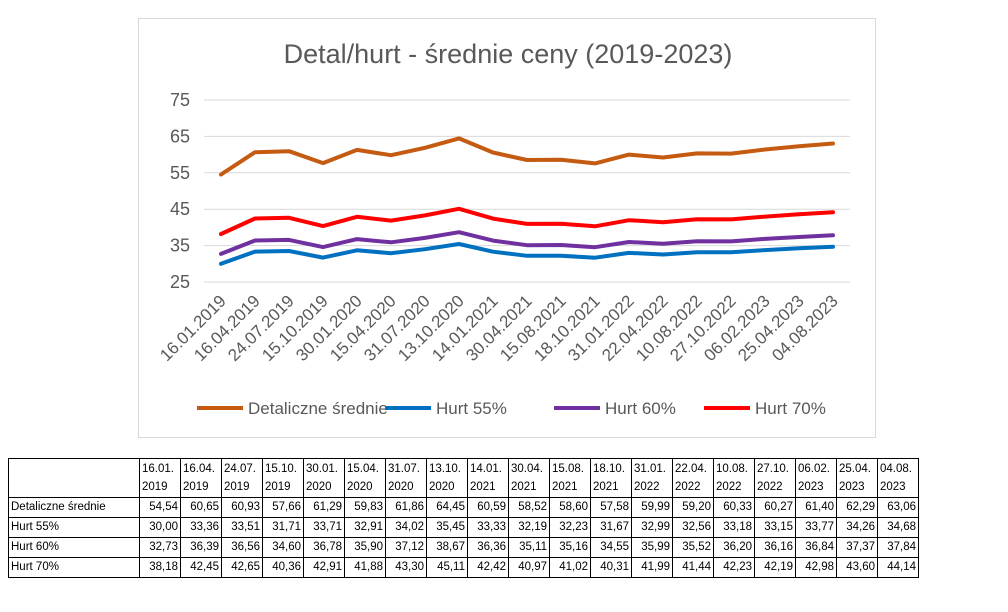 The image size is (1008, 612). What do you see at coordinates (324, 507) in the screenshot?
I see `table-cell: 61,29` at bounding box center [324, 507].